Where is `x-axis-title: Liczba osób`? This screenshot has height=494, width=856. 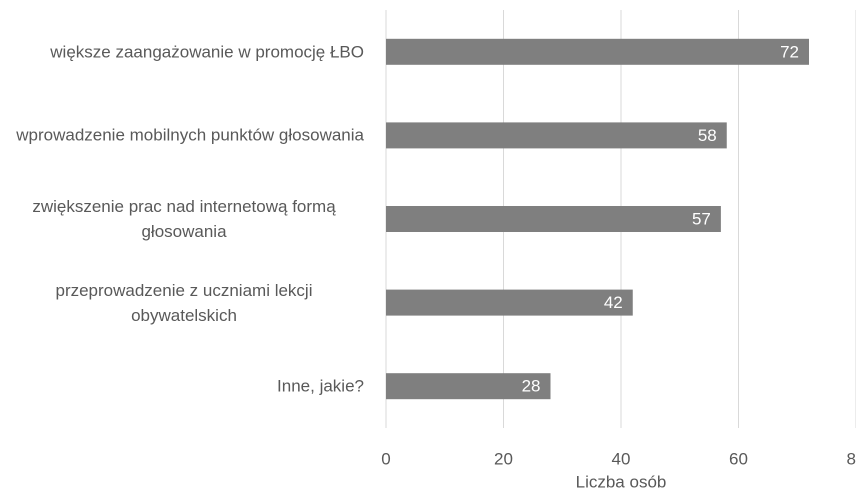 x-axis-title: Liczba osób is located at coordinates (621, 481).